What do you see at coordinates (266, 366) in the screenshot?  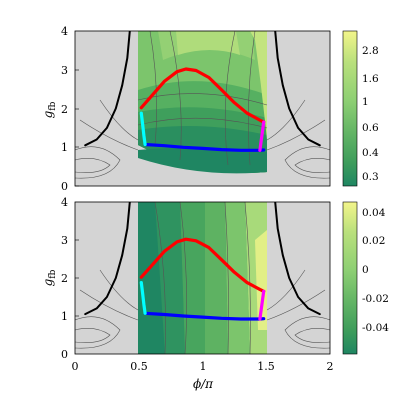 I see `bottom-xtick-3: 1.5` at bounding box center [266, 366].